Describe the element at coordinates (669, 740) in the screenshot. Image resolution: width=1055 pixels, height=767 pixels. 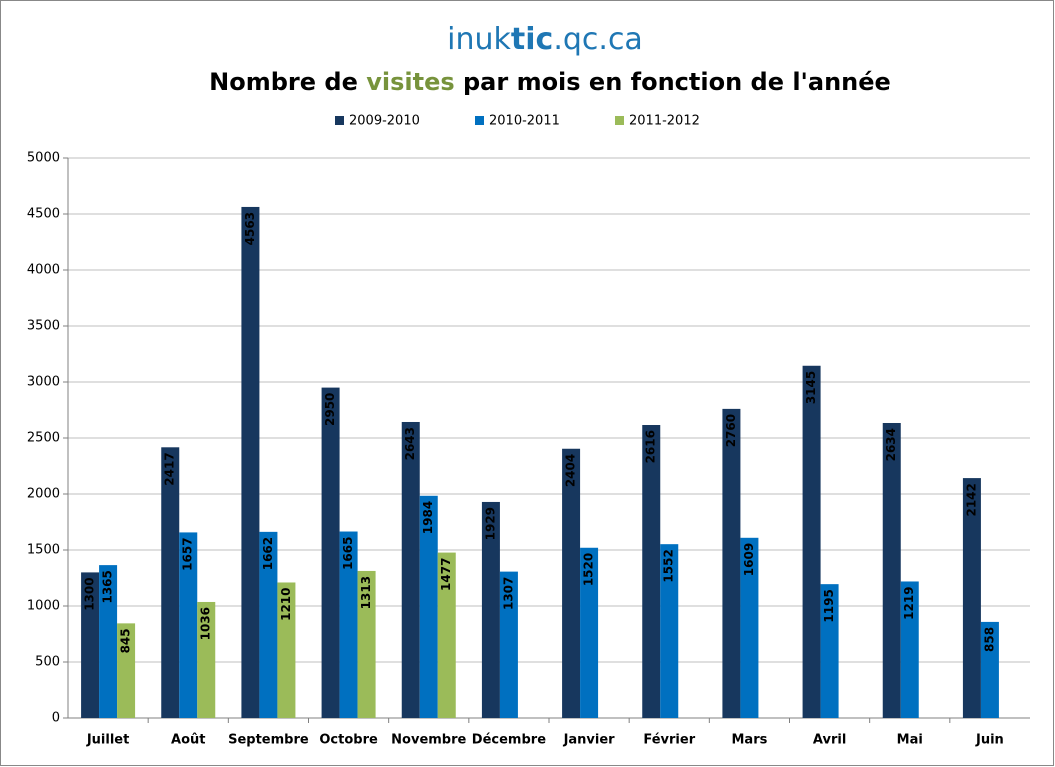
I see `x-tick-label: Février` at that location.